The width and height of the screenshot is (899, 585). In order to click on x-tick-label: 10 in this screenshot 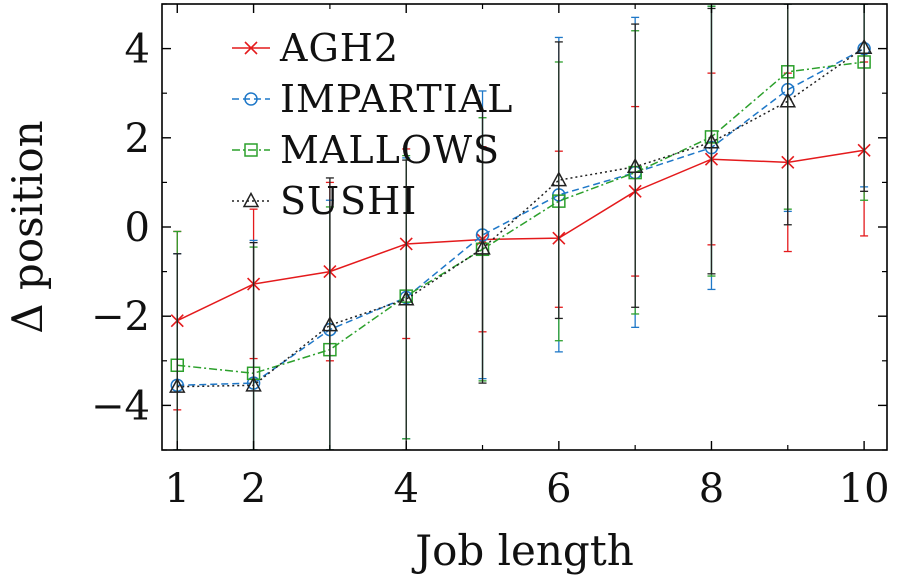, I will do `click(864, 489)`.